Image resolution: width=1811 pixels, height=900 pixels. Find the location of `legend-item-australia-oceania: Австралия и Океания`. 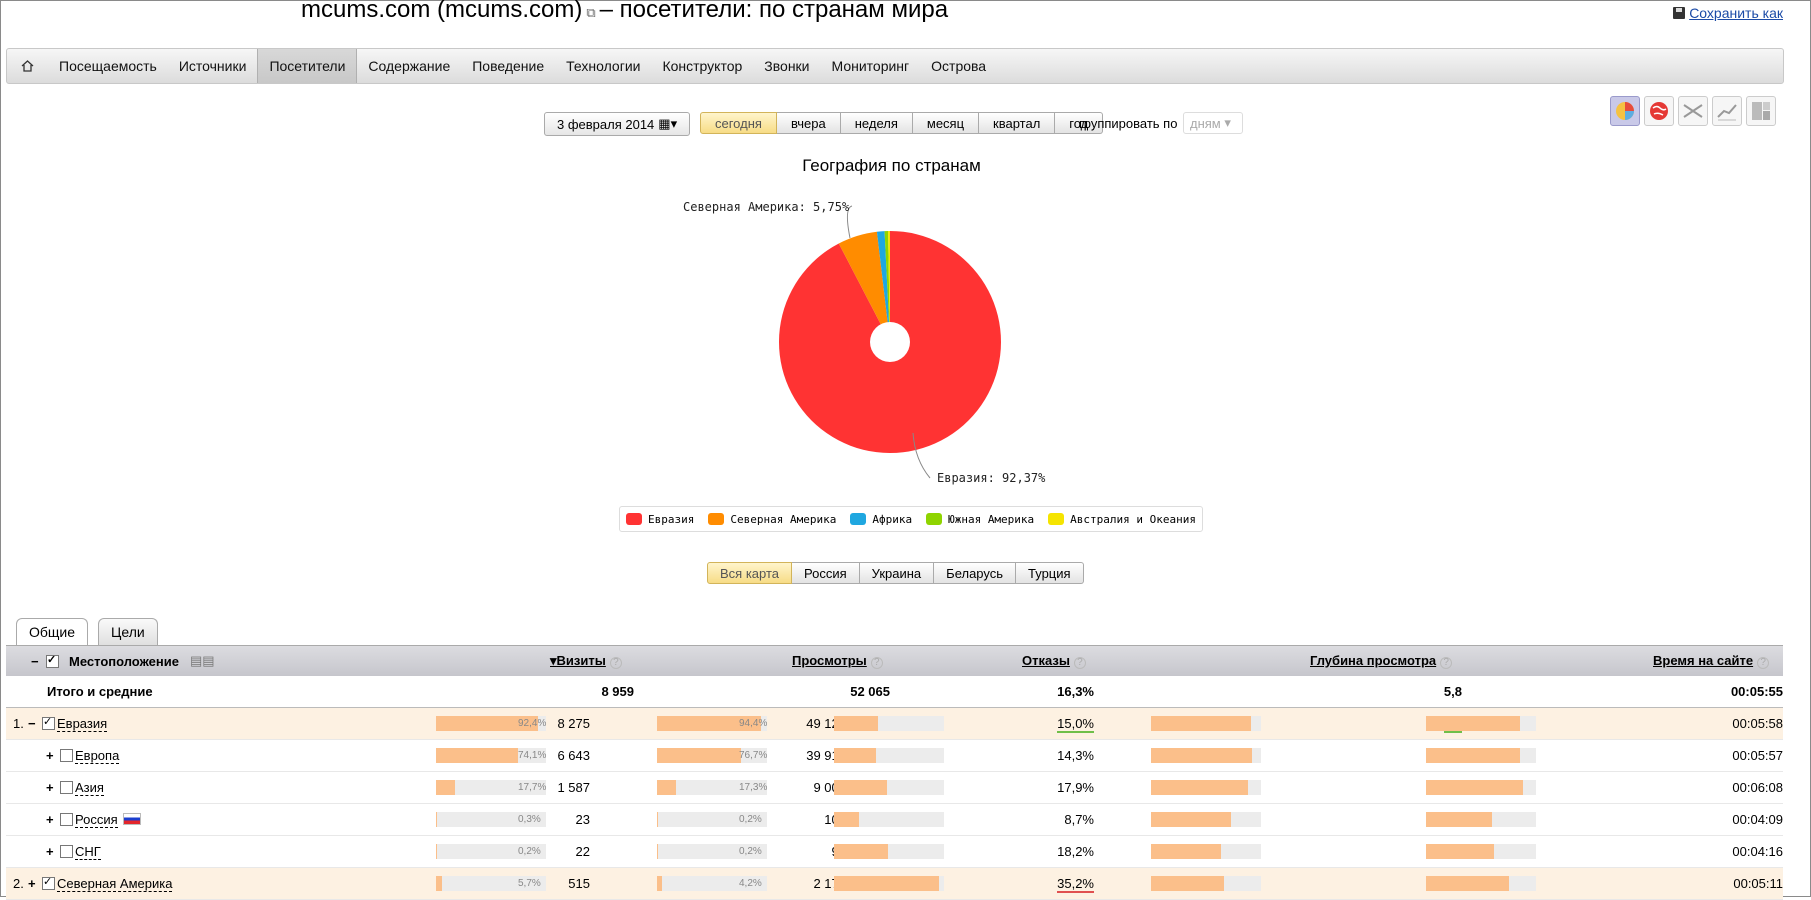

legend-item-australia-oceania: Австралия и Океания is located at coordinates (1122, 519).